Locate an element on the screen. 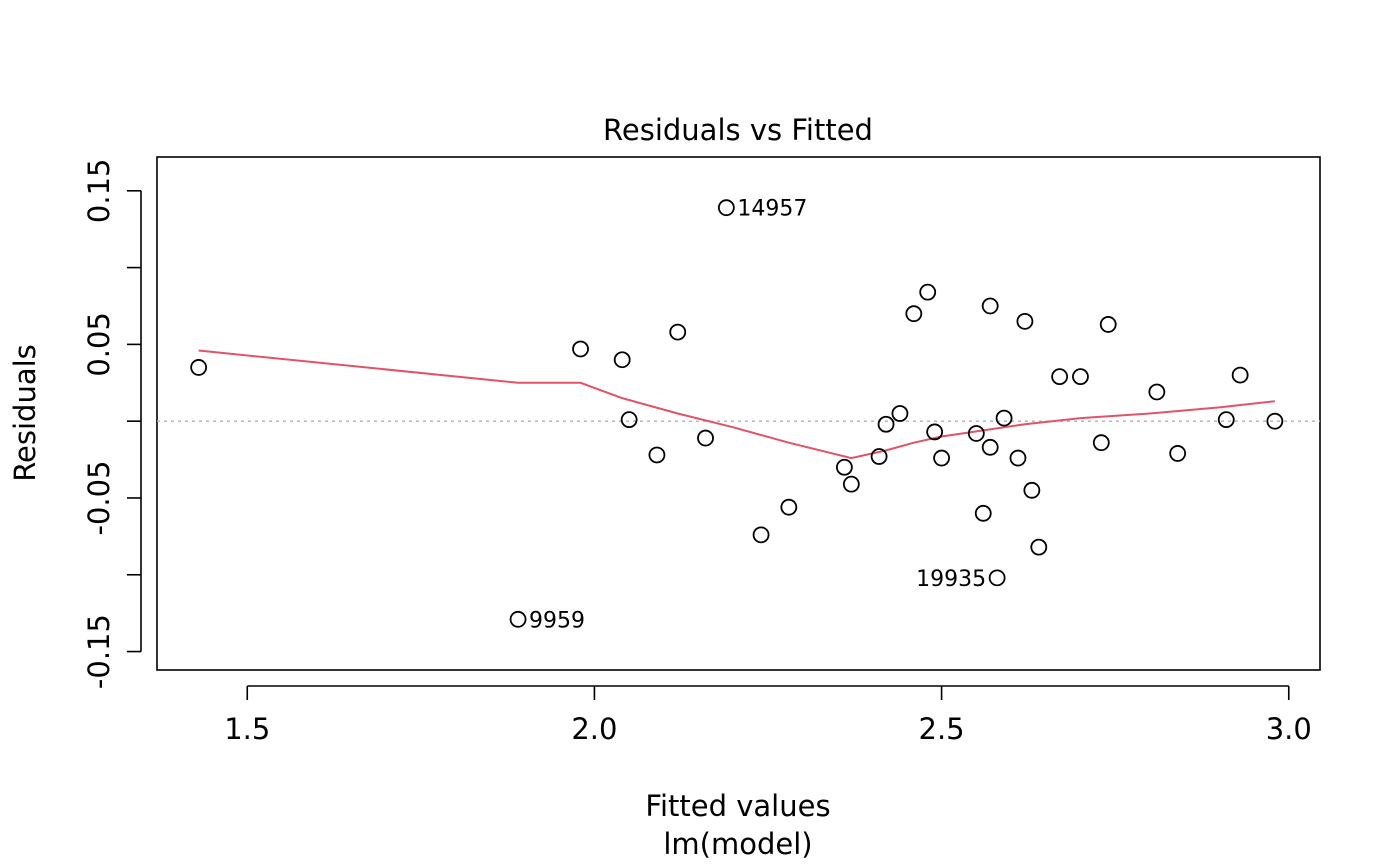 This screenshot has width=1400, height=866. point-label: 14957 is located at coordinates (772, 209).